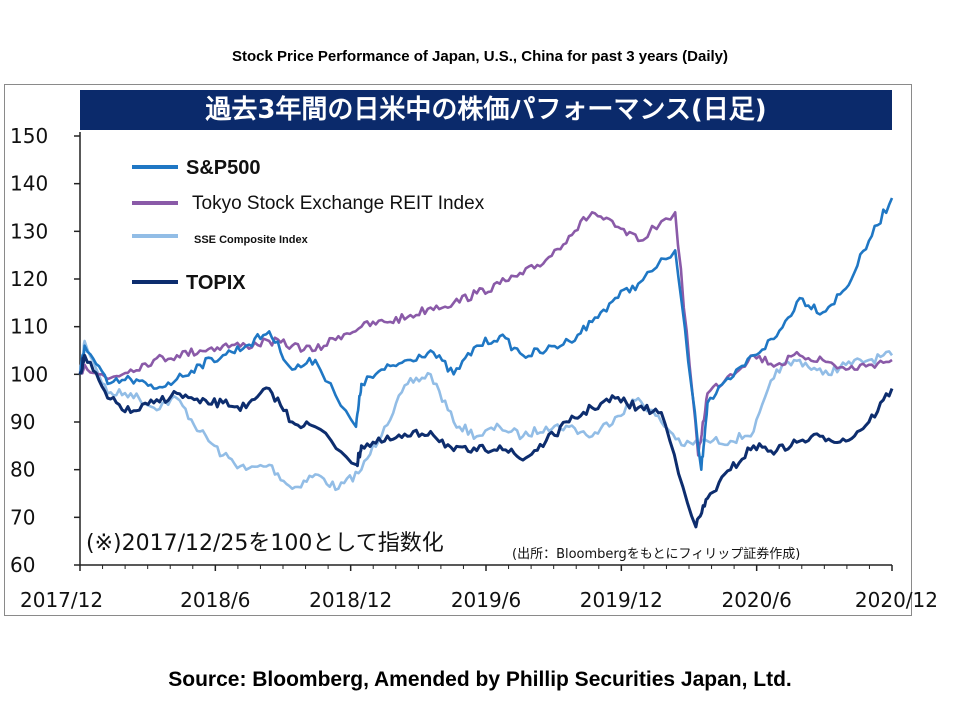 This screenshot has width=960, height=720. I want to click on y-tick-label: 70, so click(22, 517).